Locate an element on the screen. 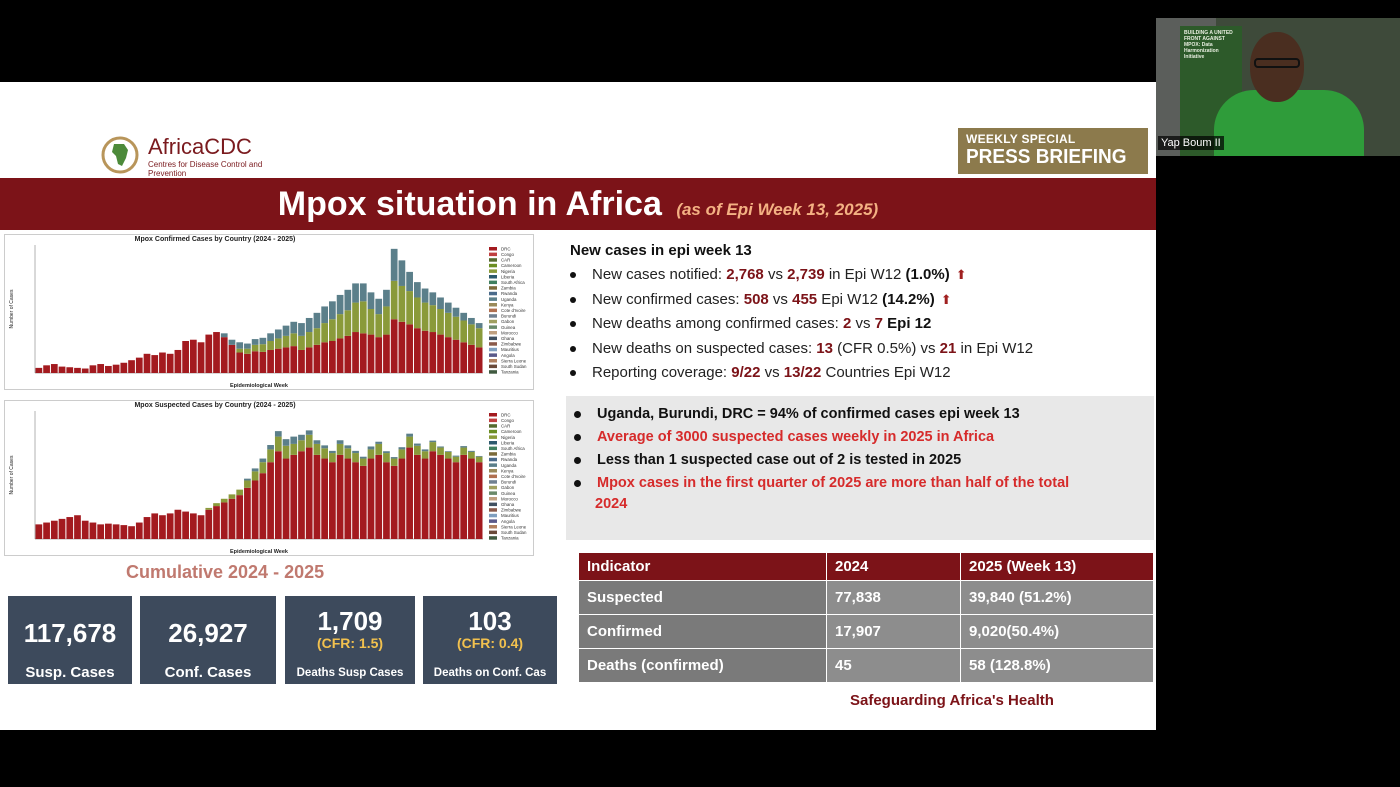 This screenshot has height=787, width=1400. legend-entry: Burundi is located at coordinates (508, 316).